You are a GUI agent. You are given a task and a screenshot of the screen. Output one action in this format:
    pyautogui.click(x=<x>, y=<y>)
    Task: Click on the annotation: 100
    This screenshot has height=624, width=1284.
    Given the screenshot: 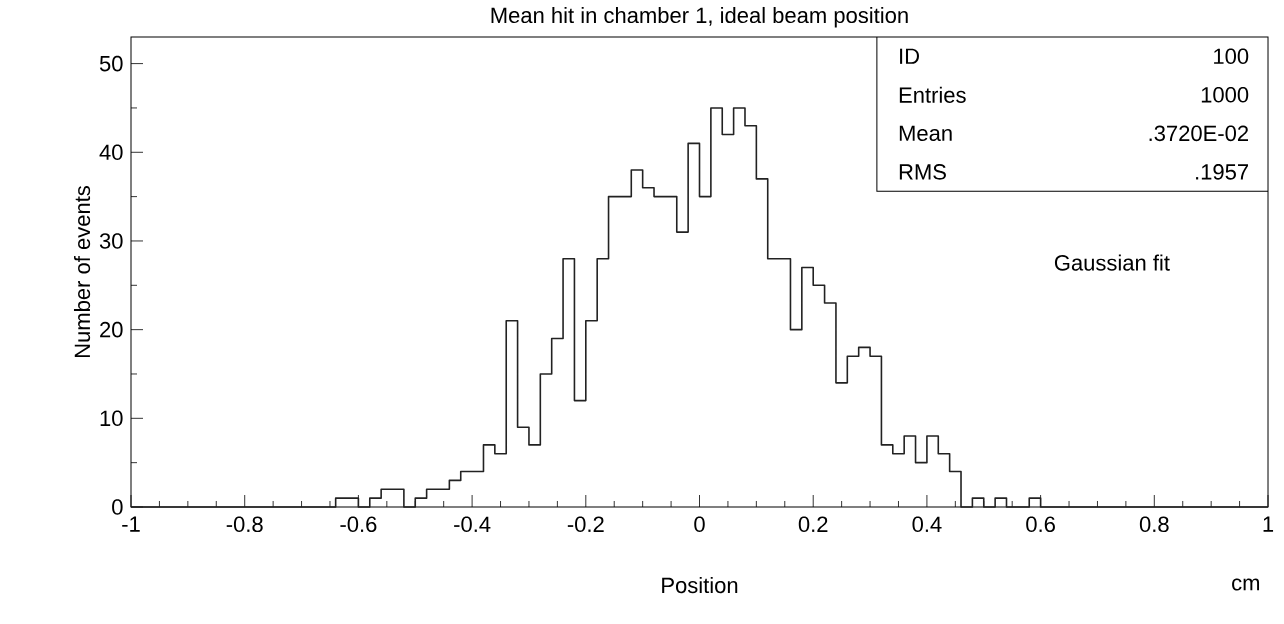 What is the action you would take?
    pyautogui.click(x=1231, y=56)
    